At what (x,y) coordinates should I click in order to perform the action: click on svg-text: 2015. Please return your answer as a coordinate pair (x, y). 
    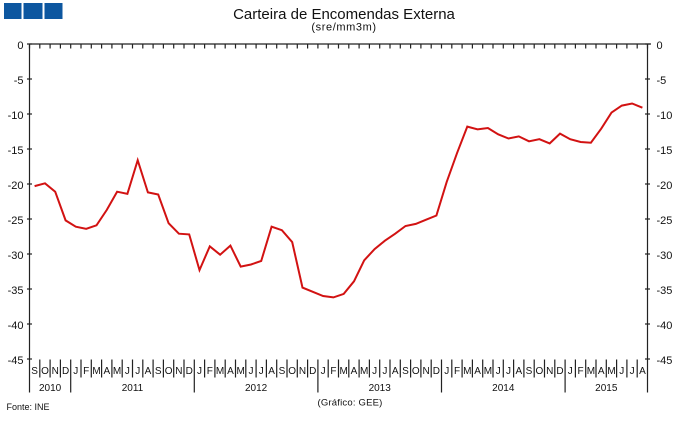
    Looking at the image, I should click on (606, 388).